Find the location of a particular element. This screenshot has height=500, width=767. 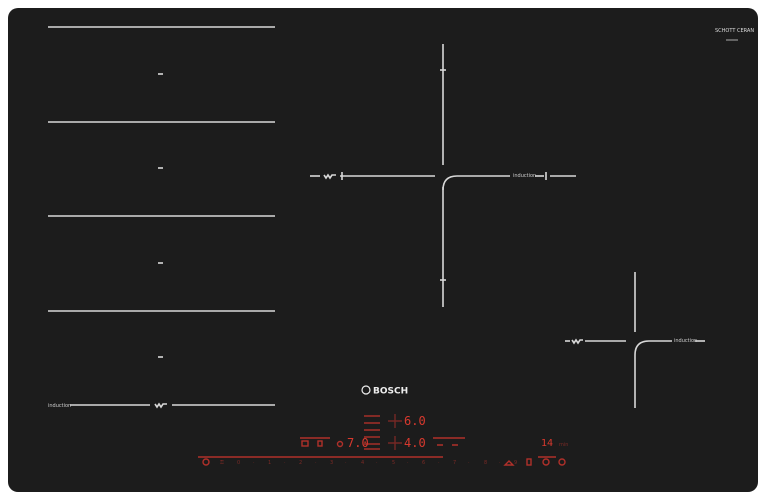

schott-ceran-logo: SCHOTT CERAN is located at coordinates (734, 34).